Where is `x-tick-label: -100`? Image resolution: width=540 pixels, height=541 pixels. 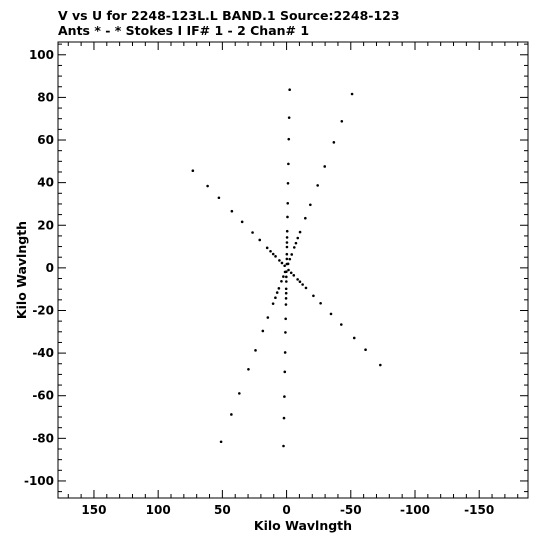
x-tick-label: -100 is located at coordinates (415, 510).